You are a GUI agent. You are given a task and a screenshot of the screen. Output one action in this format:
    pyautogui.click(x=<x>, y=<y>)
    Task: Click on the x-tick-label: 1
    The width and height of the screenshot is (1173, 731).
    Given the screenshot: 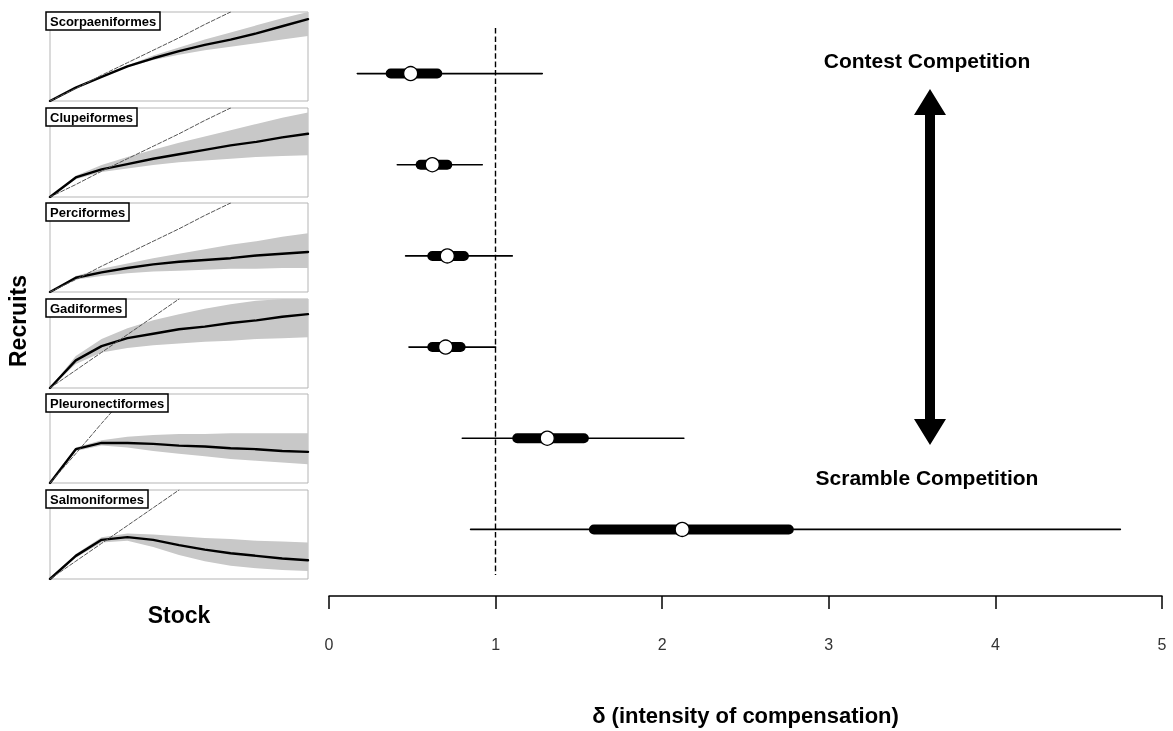 What is the action you would take?
    pyautogui.click(x=496, y=644)
    